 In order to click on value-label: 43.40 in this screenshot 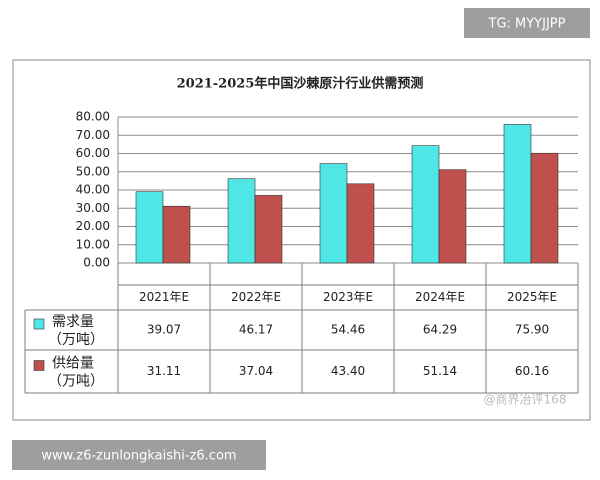, I will do `click(348, 371)`.